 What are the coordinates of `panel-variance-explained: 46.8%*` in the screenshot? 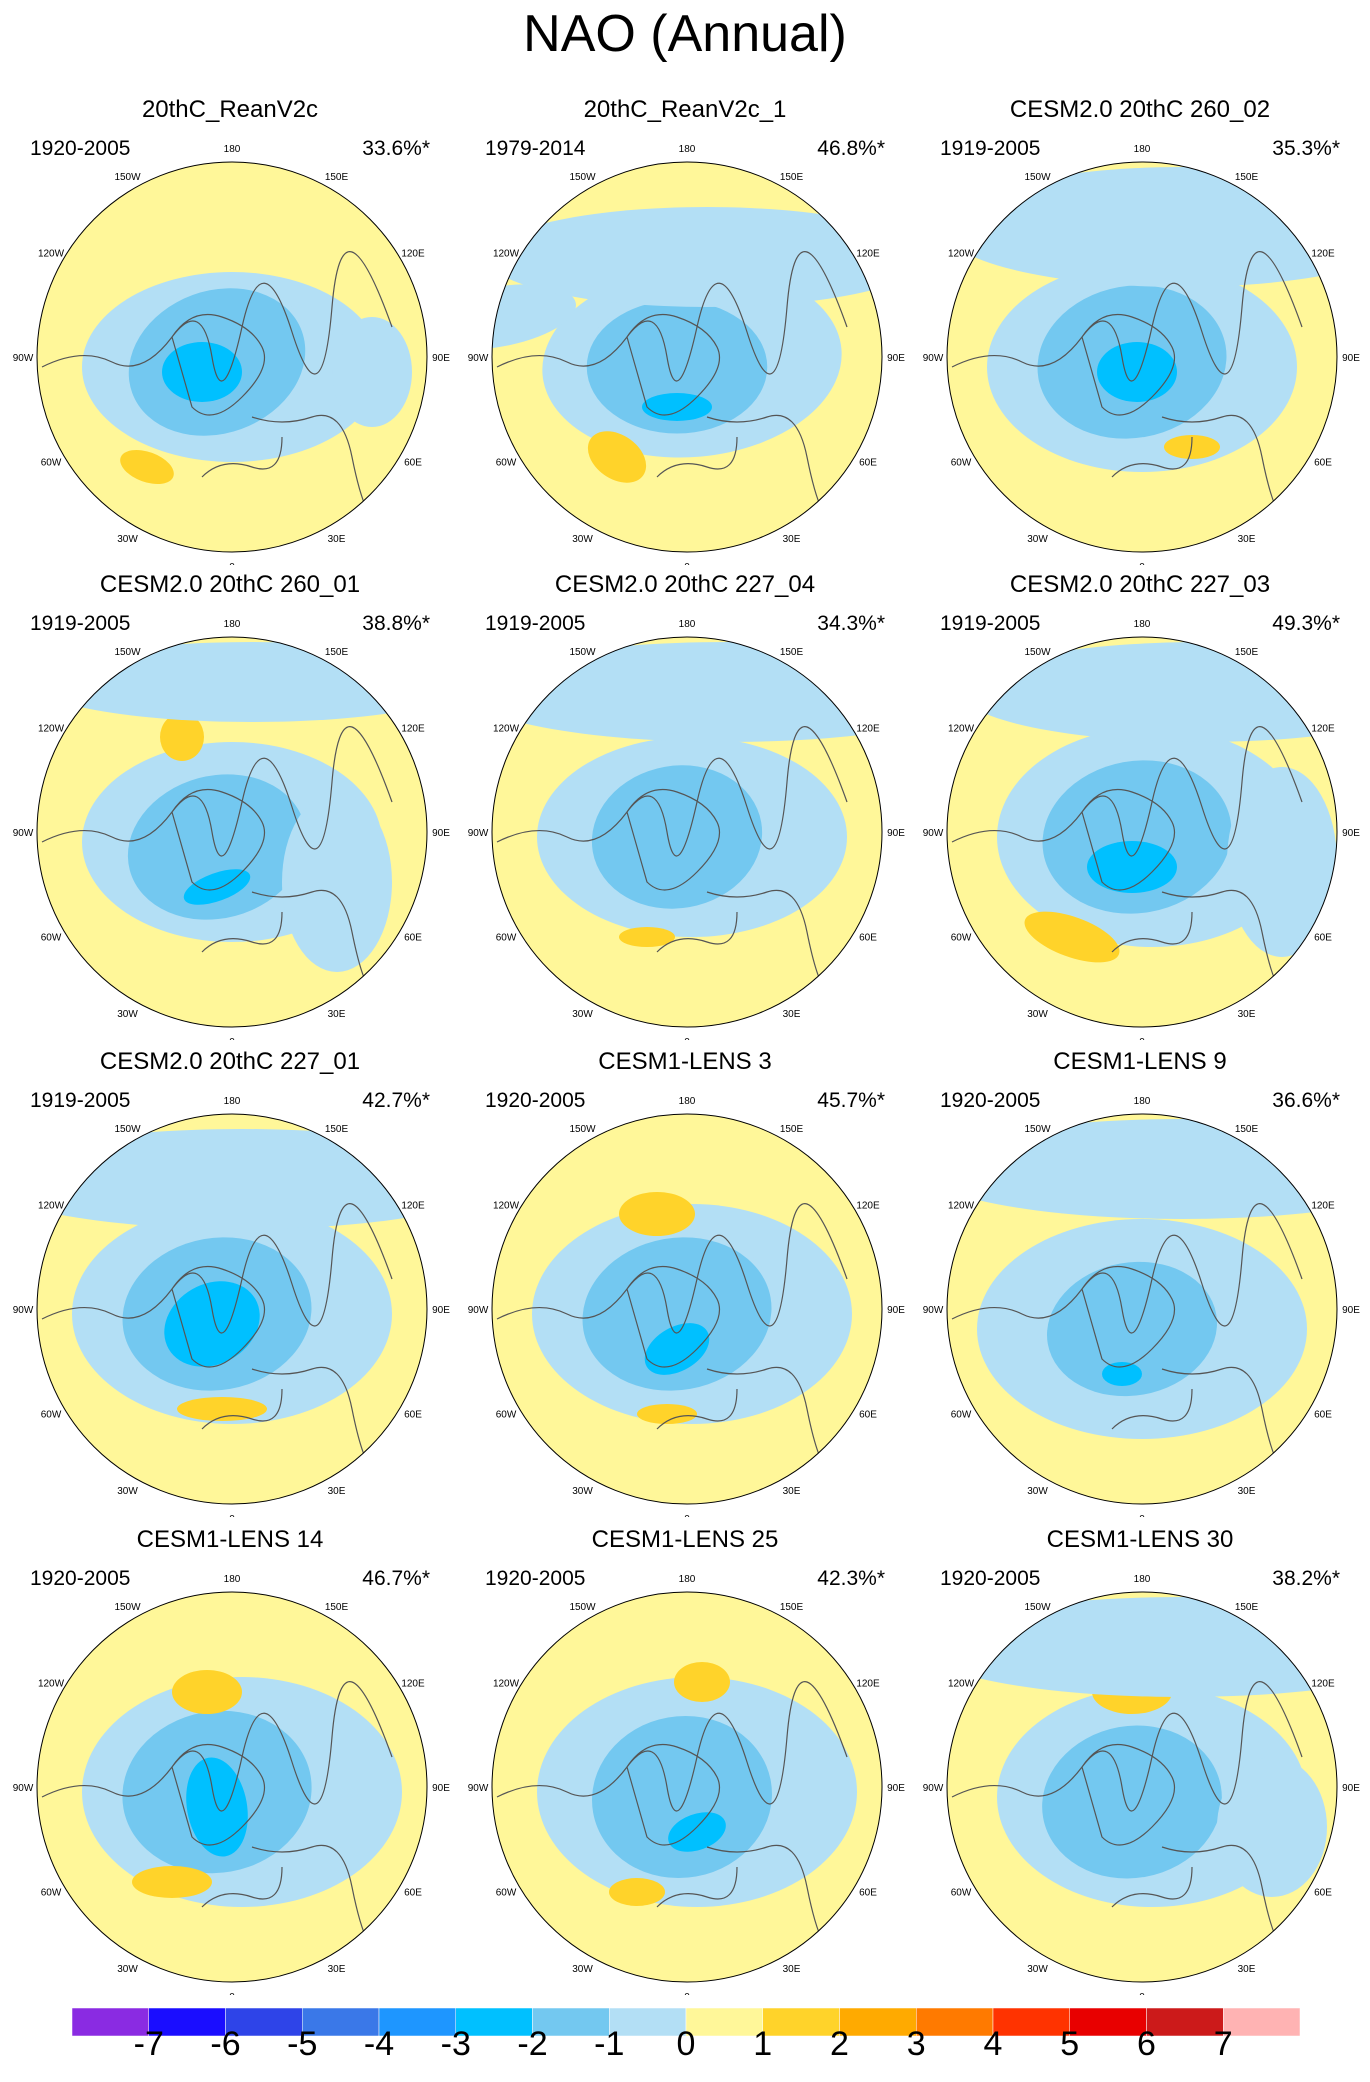 It's located at (851, 148).